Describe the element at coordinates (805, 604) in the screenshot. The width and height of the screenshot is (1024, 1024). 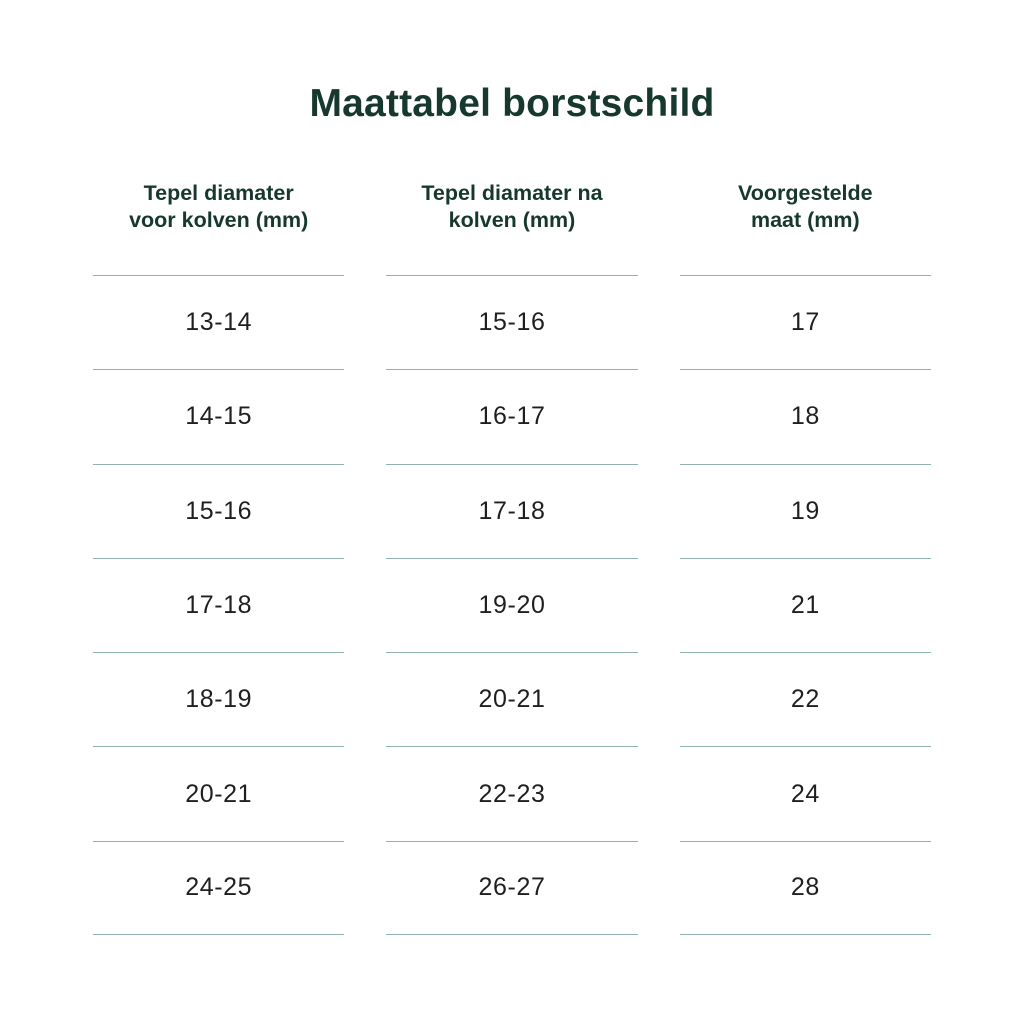
I see `table-cell: 21` at that location.